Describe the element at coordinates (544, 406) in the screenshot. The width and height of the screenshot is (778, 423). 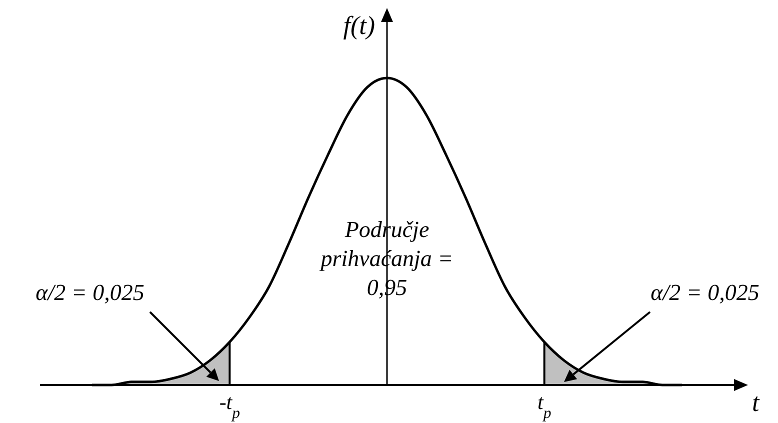
I see `x-tick-label: t$_{p}$` at that location.